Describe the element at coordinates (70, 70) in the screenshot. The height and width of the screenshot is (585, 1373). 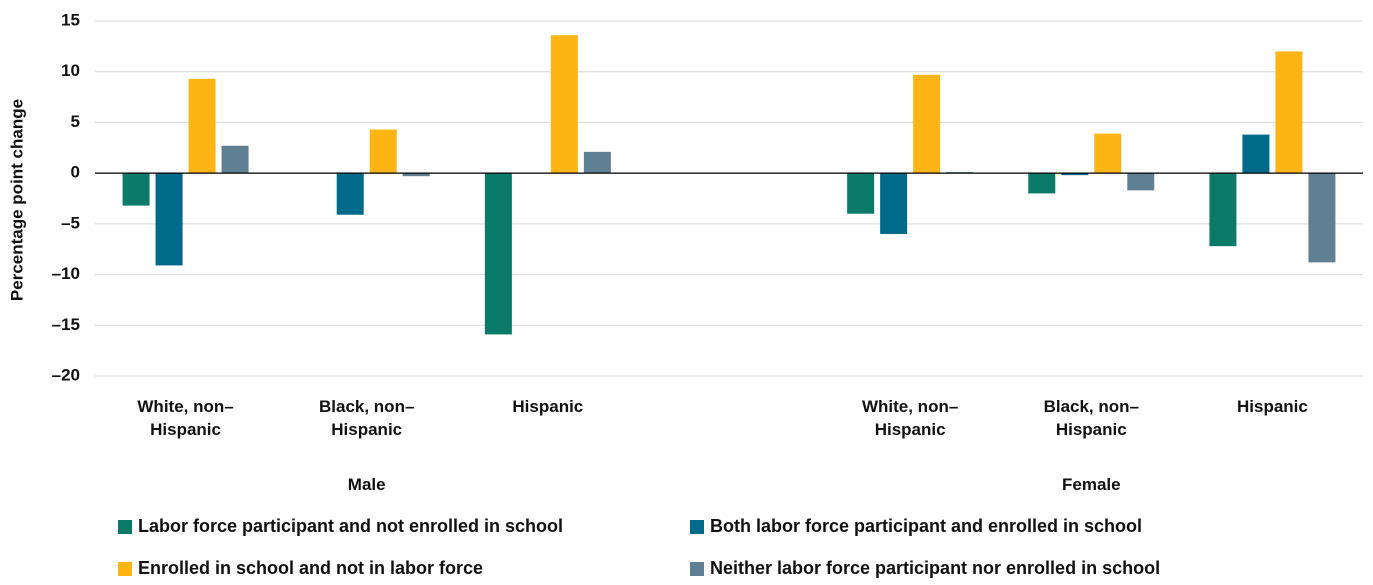
I see `y-tick-label: 10` at that location.